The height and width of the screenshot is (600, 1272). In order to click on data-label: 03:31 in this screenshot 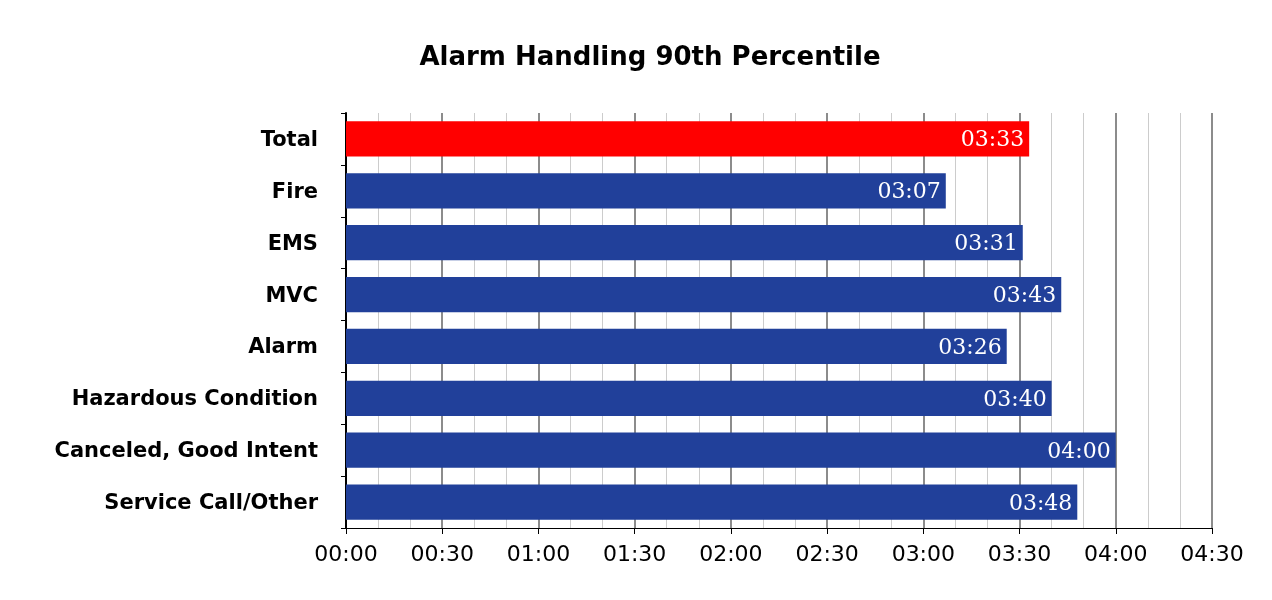, I will do `click(986, 243)`.